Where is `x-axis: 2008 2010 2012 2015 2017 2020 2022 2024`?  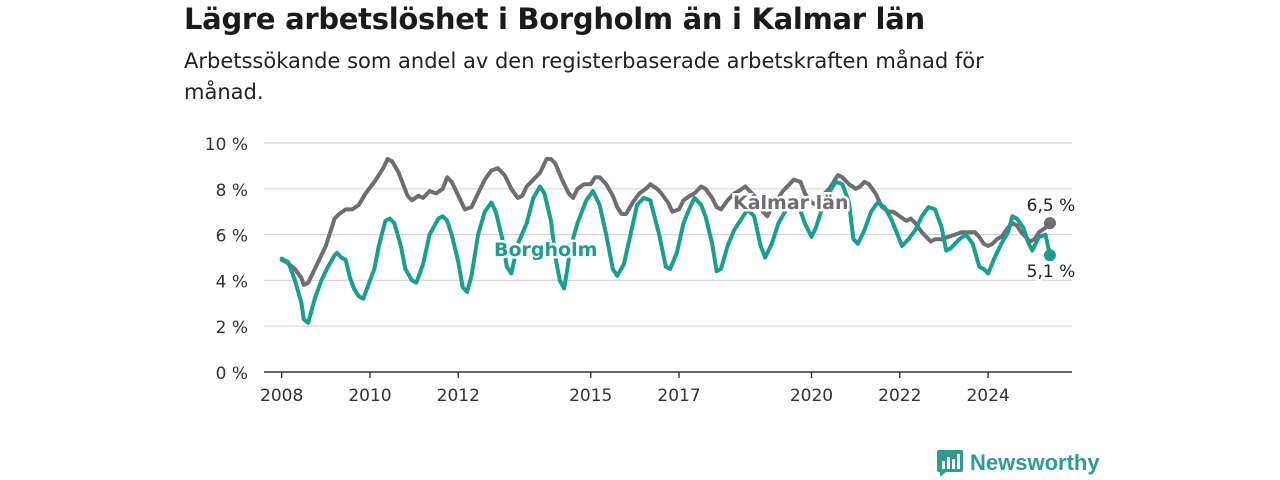 x-axis: 2008 2010 2012 2015 2017 2020 2022 2024 is located at coordinates (666, 388).